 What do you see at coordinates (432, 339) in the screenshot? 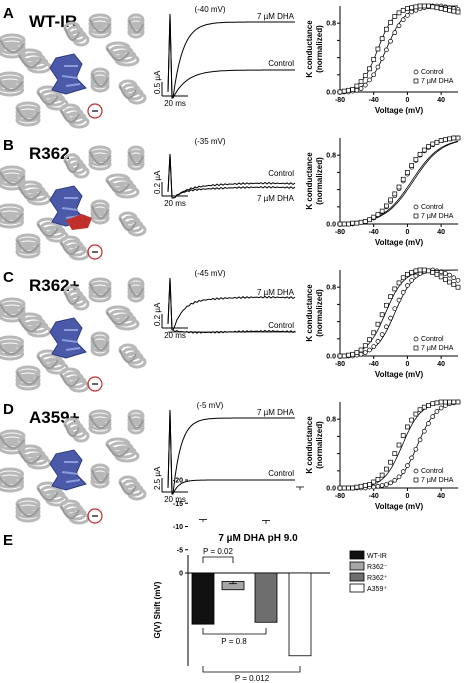
I see `legend-control-label: Control` at bounding box center [432, 339].